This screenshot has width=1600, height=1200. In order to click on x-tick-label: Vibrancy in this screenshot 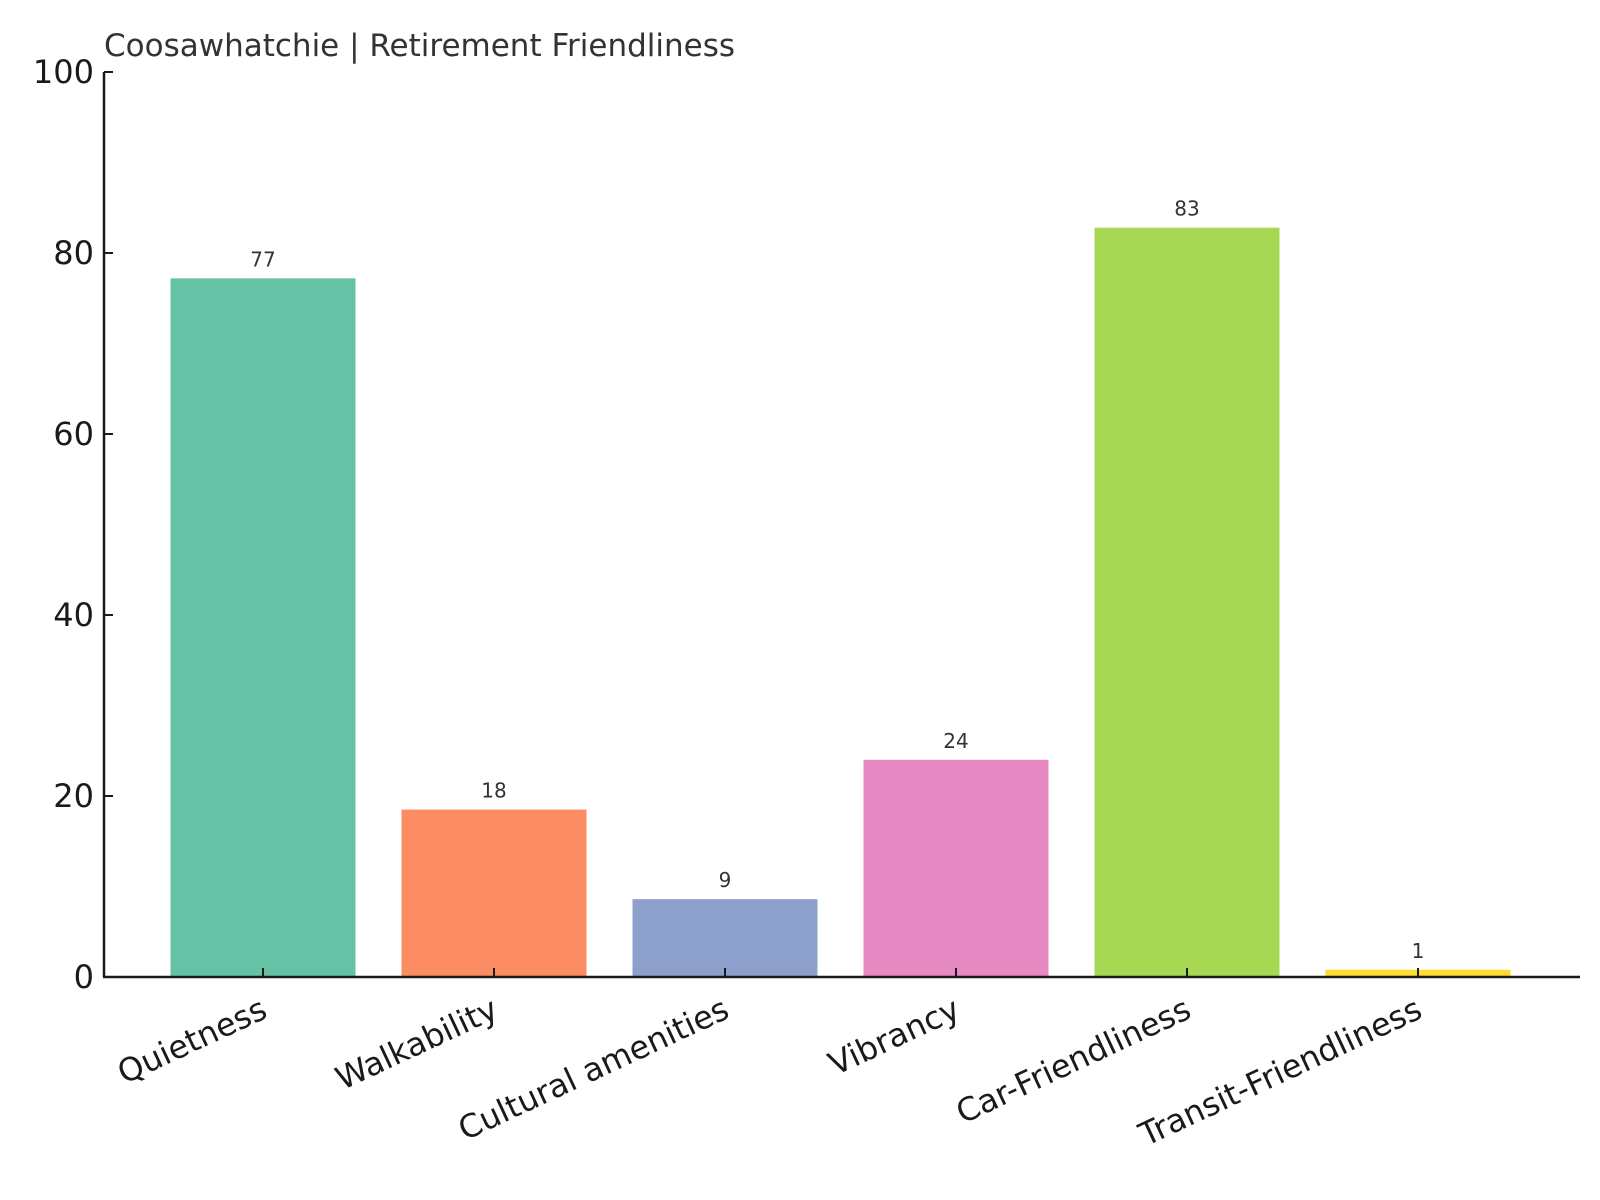, I will do `click(894, 1037)`.